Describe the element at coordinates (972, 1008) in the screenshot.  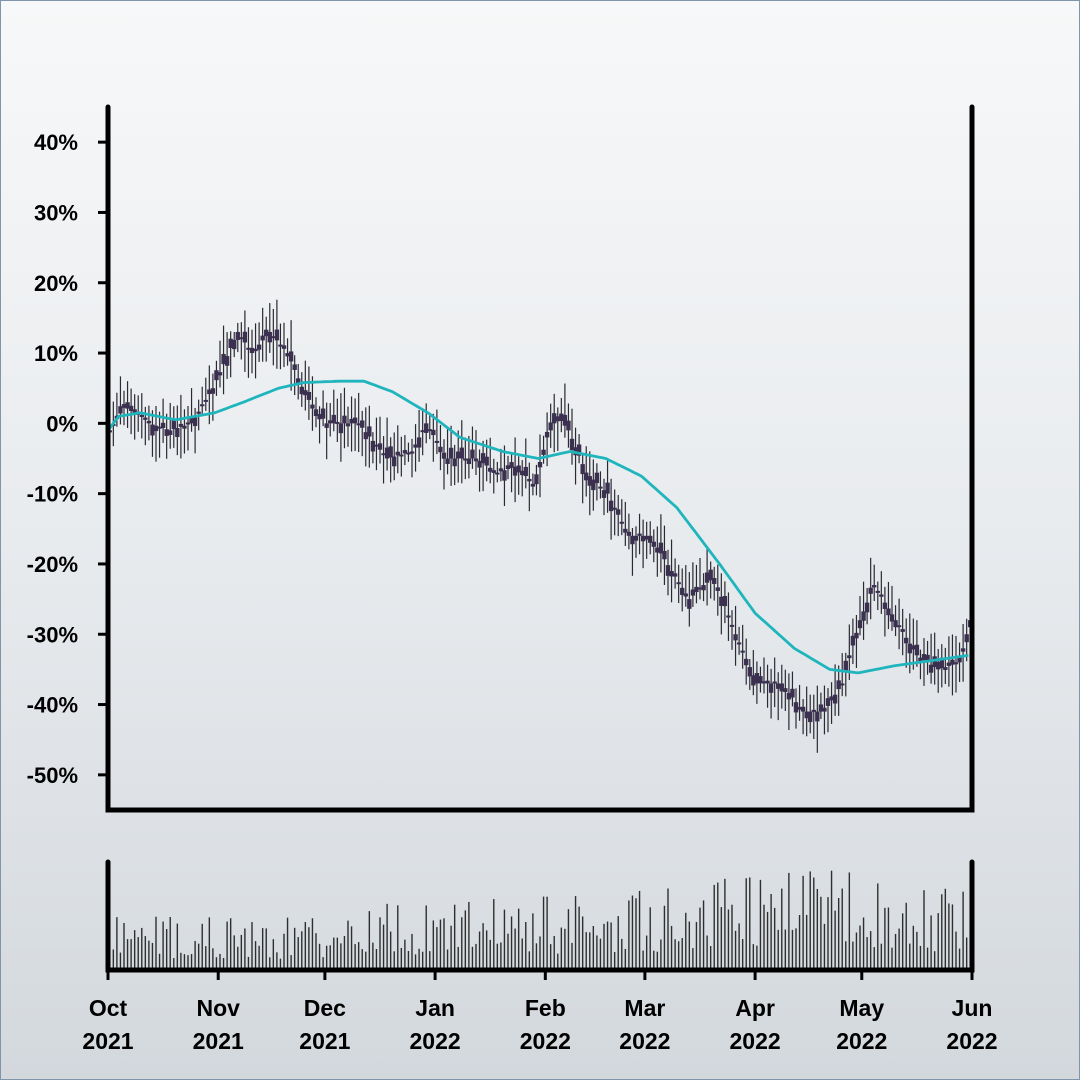
I see `x-tick-month: Jun` at that location.